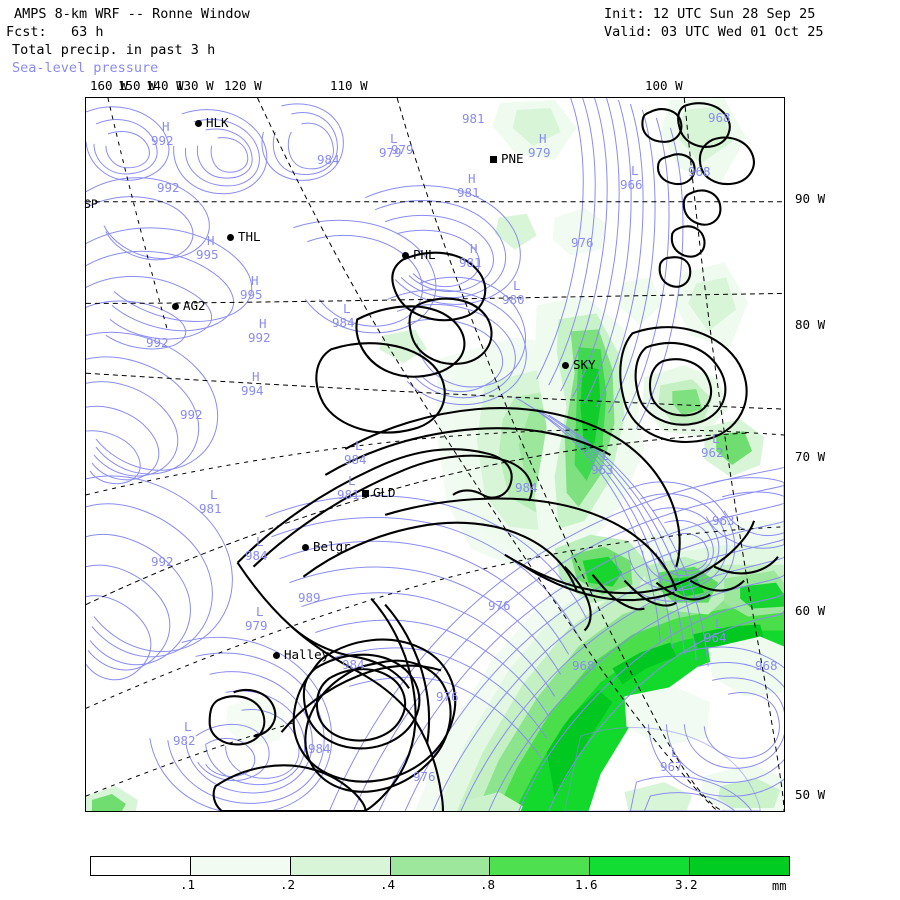 This screenshot has width=900, height=900. Describe the element at coordinates (175, 306) in the screenshot. I see `station-marker-ag2` at that location.